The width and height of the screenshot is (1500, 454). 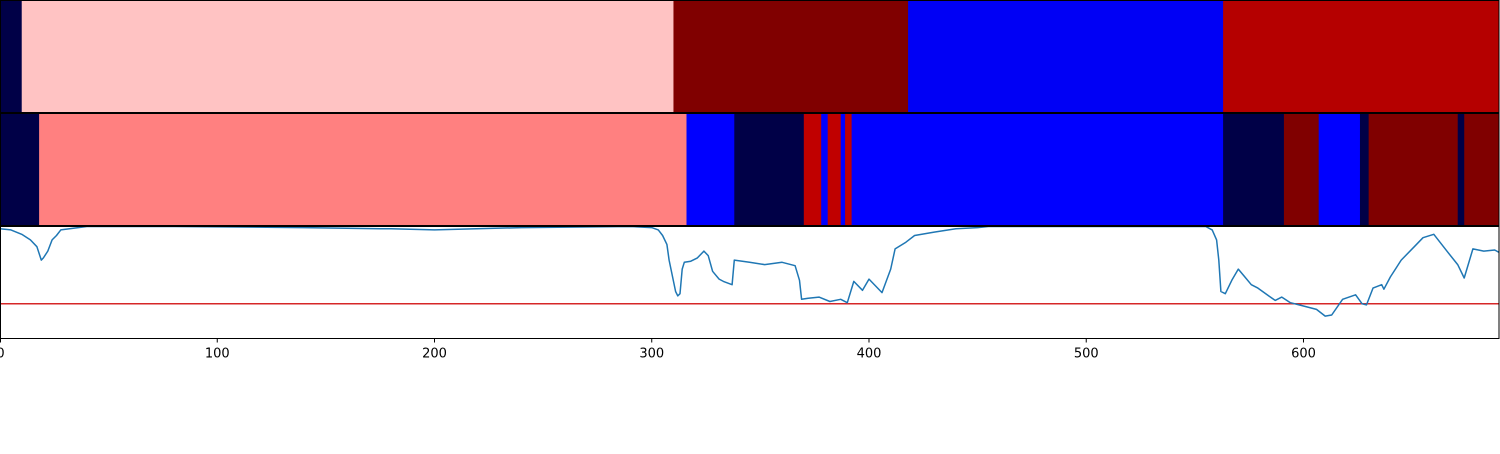 I want to click on x-tick-label: 600, so click(x=1303, y=354).